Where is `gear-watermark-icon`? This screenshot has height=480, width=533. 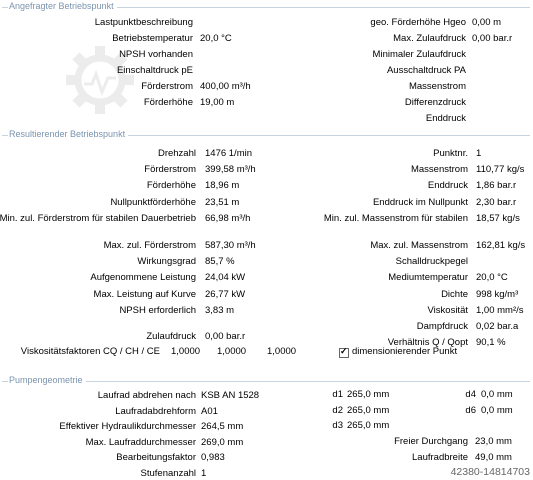 gear-watermark-icon is located at coordinates (100, 80).